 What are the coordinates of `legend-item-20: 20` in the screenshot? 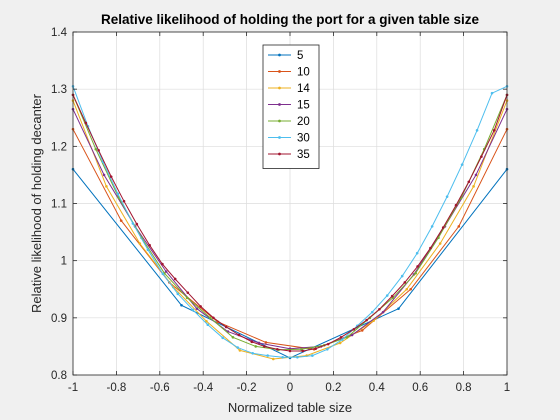 It's located at (289, 122).